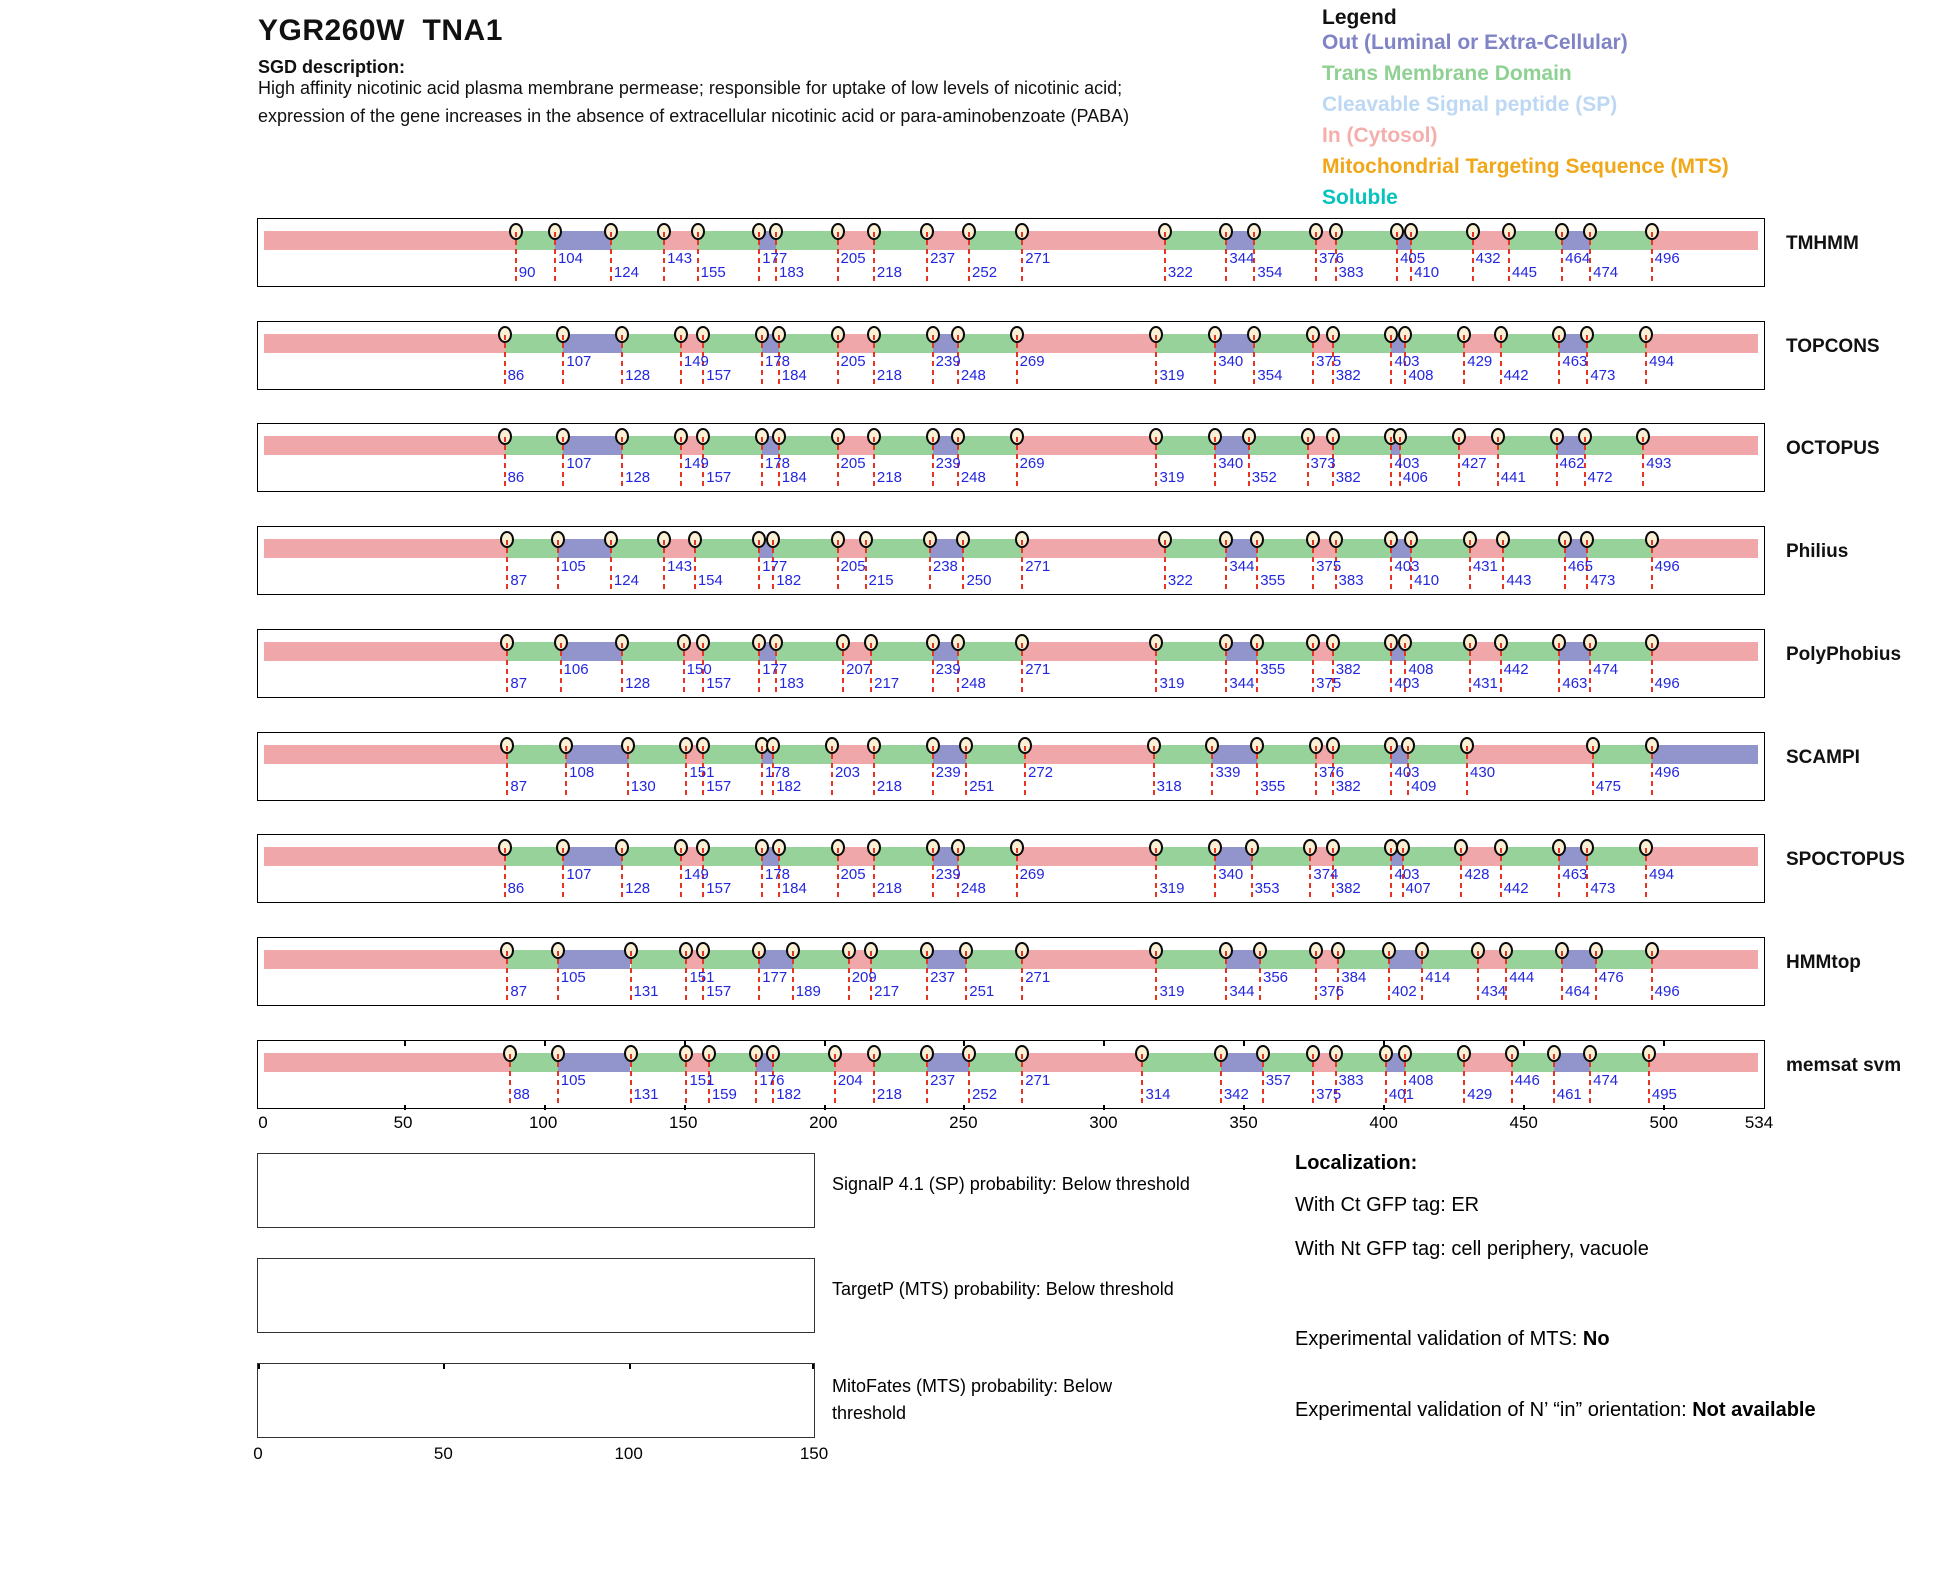 This screenshot has height=1573, width=1950. What do you see at coordinates (1424, 786) in the screenshot?
I see `boundary-label: 409` at bounding box center [1424, 786].